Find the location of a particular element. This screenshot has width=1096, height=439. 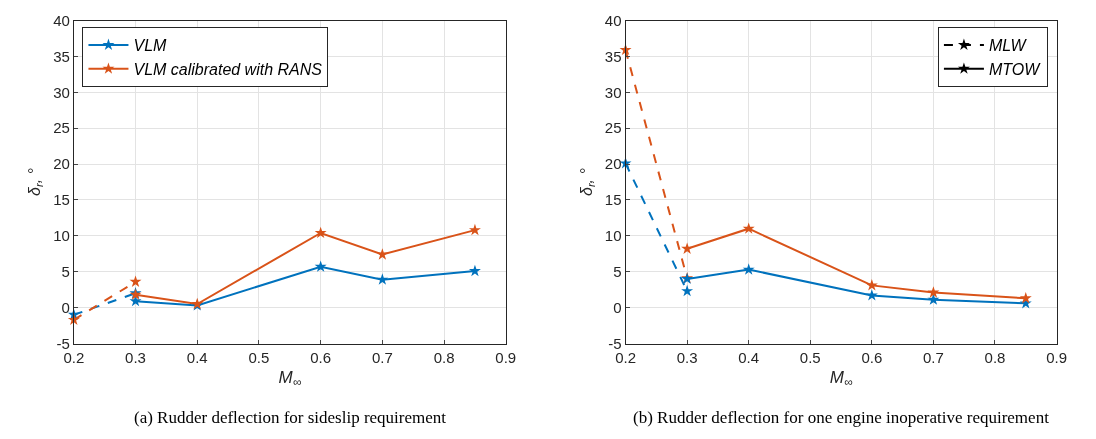

text: (a) Rudder deflection for sideslip requirement is located at coordinates (290, 417).